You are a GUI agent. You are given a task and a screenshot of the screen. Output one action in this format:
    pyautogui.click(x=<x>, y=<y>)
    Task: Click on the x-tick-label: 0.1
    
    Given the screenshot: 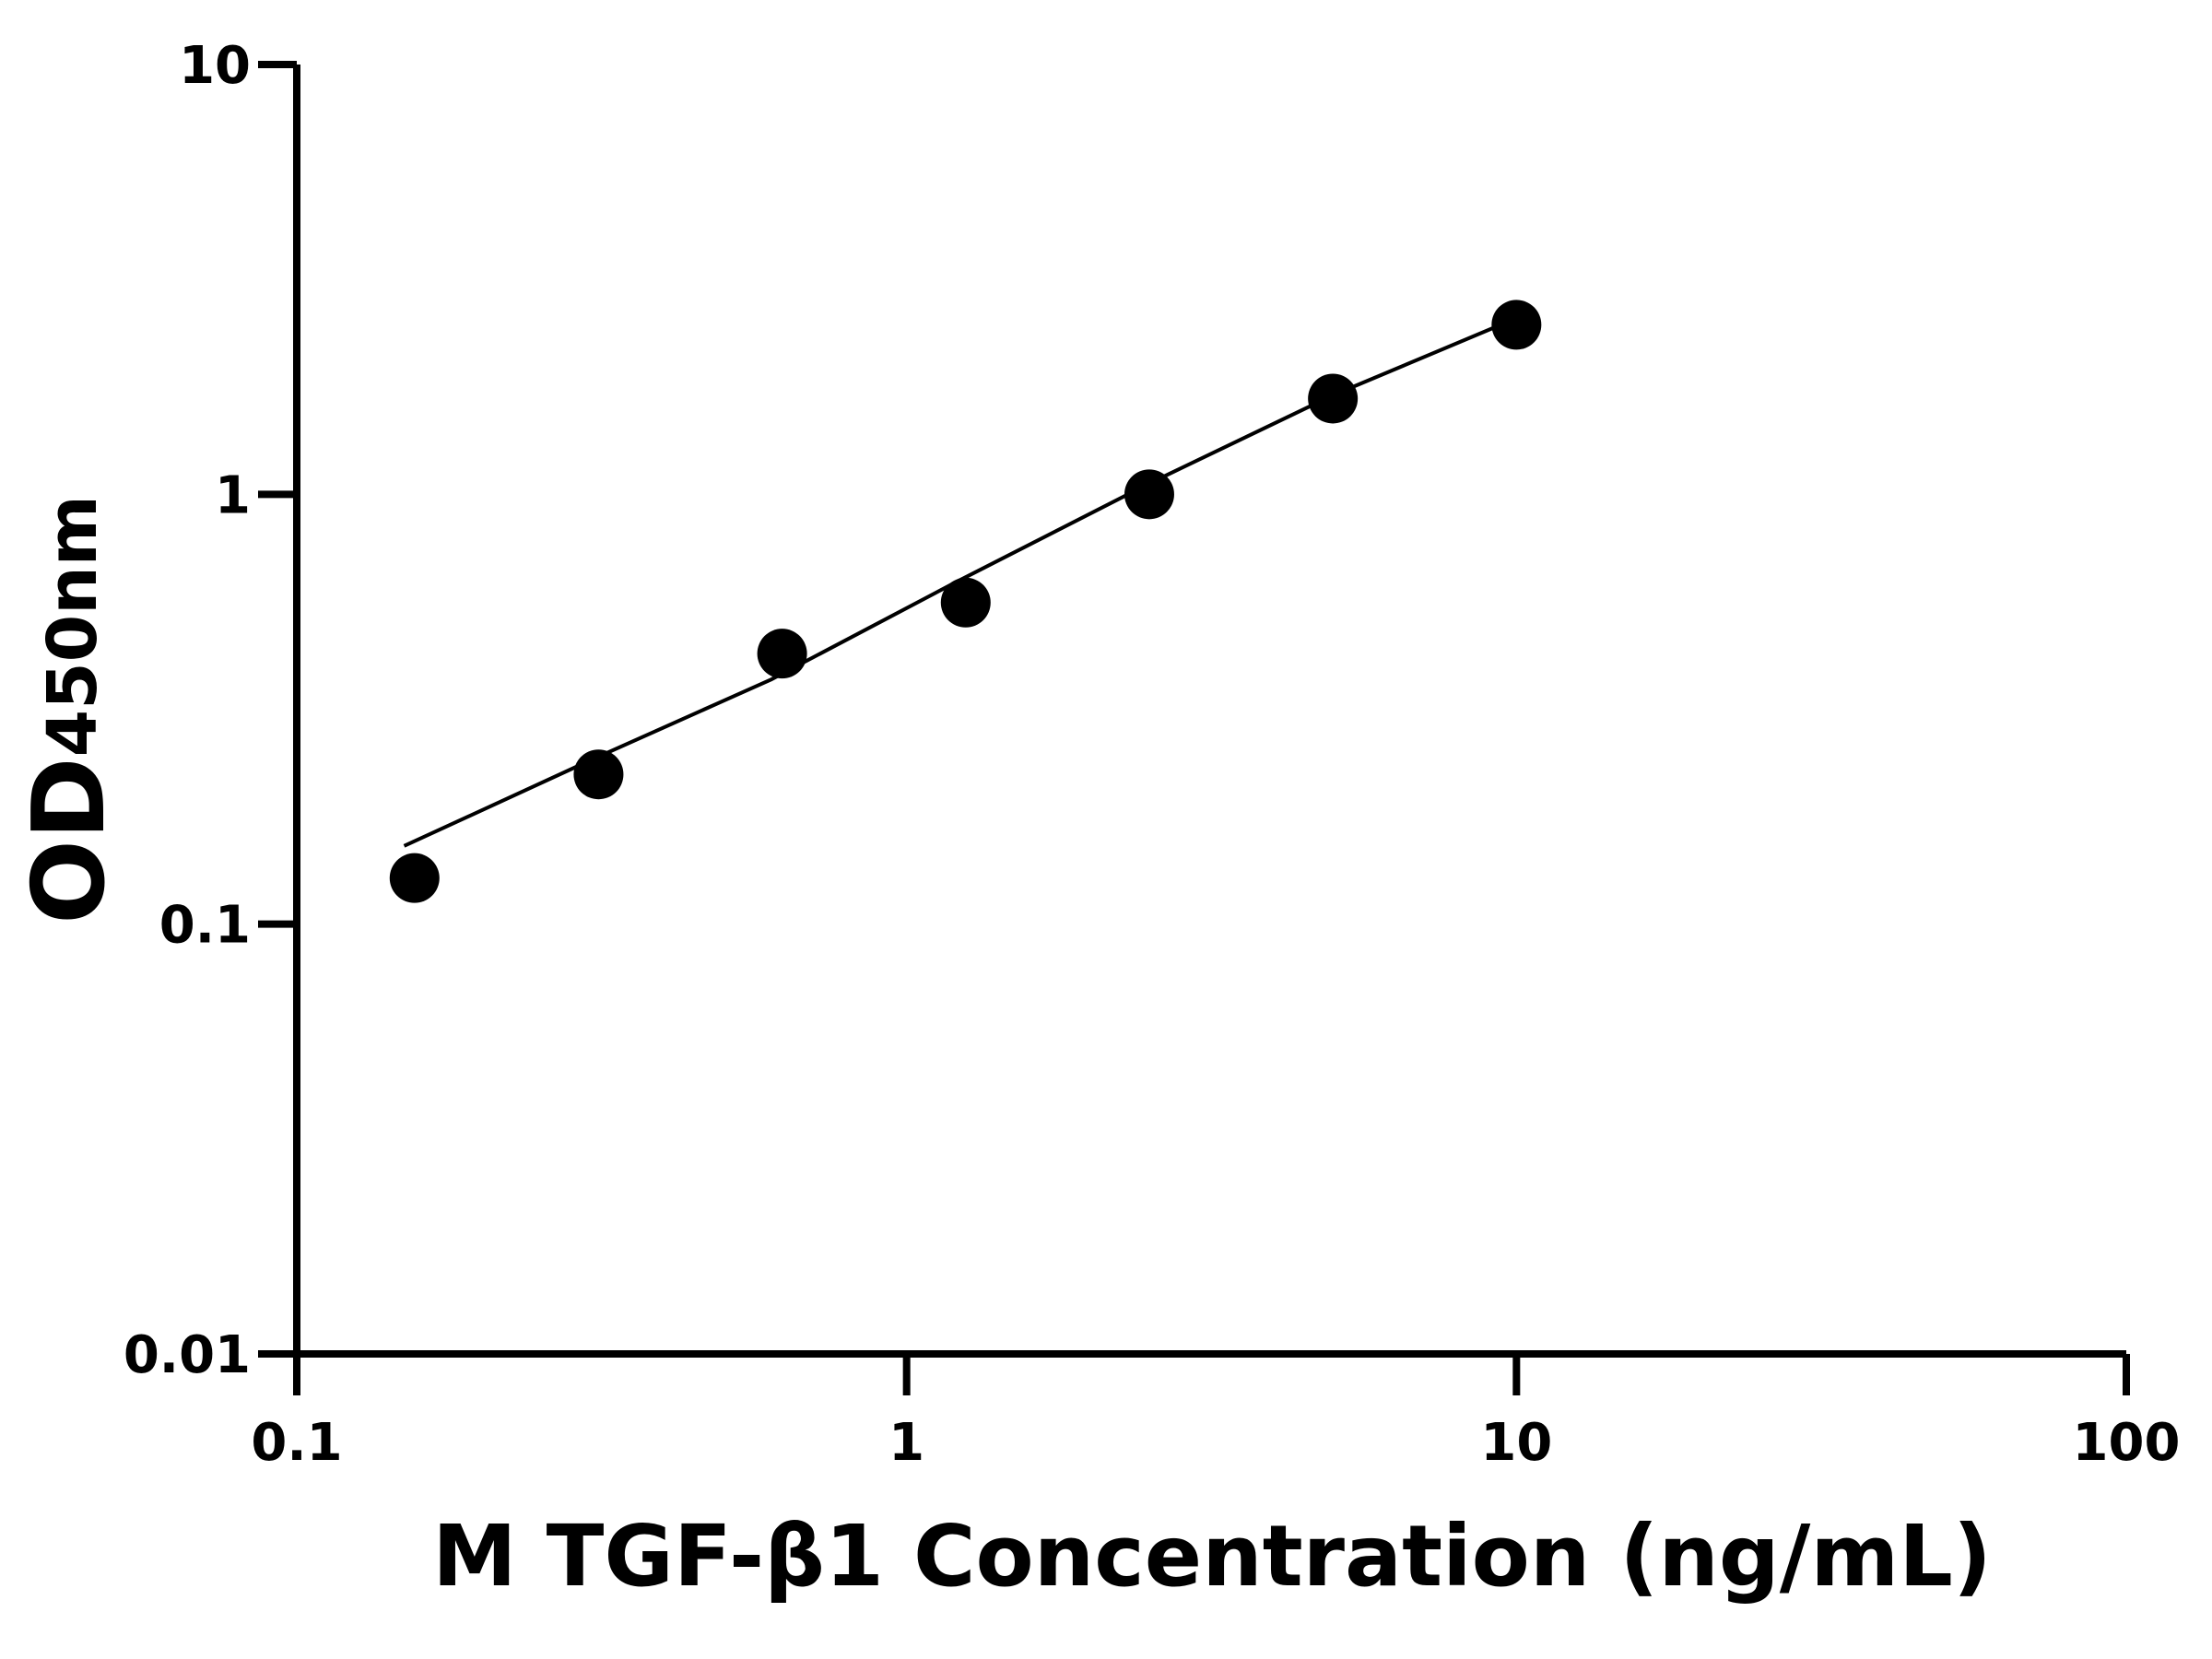 What is the action you would take?
    pyautogui.click(x=296, y=1443)
    